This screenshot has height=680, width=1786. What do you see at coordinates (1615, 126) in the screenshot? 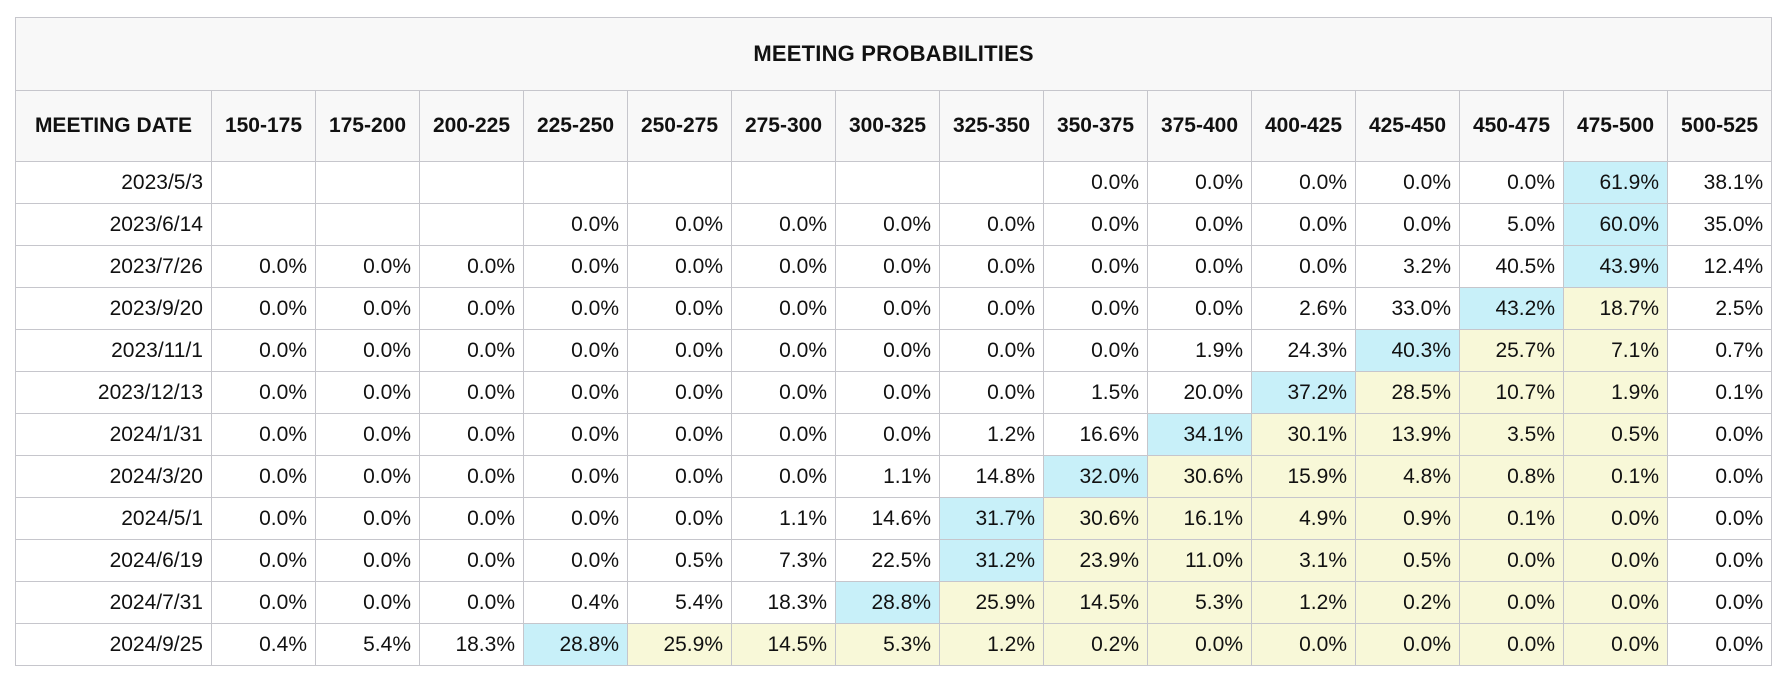
I see `rate-range-header: 475-500` at bounding box center [1615, 126].